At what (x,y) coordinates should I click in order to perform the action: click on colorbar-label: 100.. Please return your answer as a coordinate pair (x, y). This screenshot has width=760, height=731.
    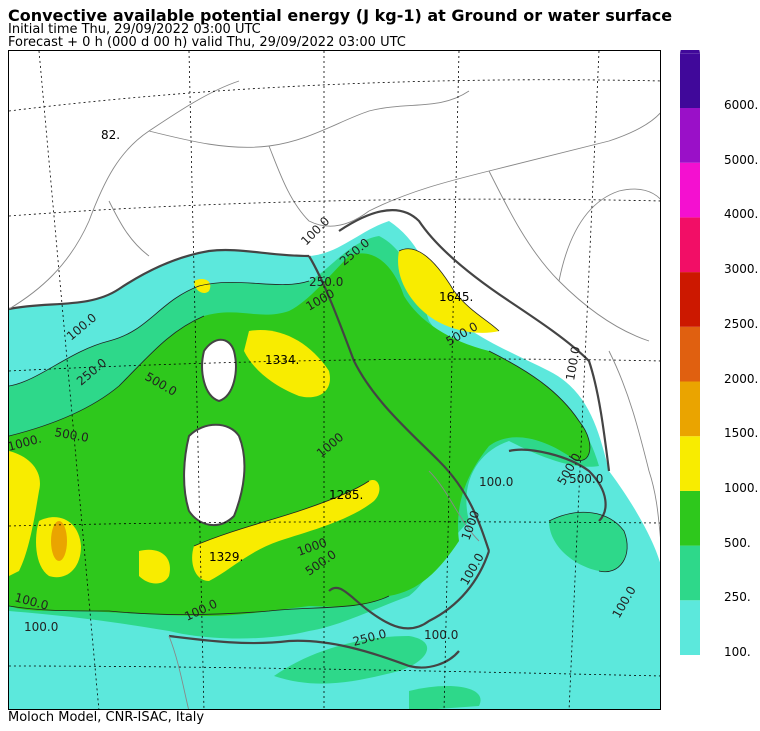
    Looking at the image, I should click on (737, 652).